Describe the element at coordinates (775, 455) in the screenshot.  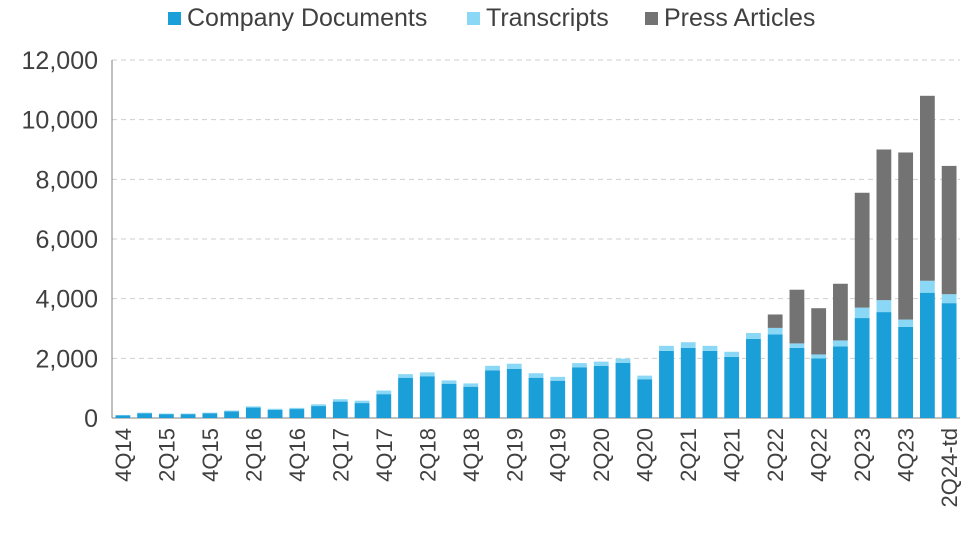
I see `x-tick-label: 2Q22` at that location.